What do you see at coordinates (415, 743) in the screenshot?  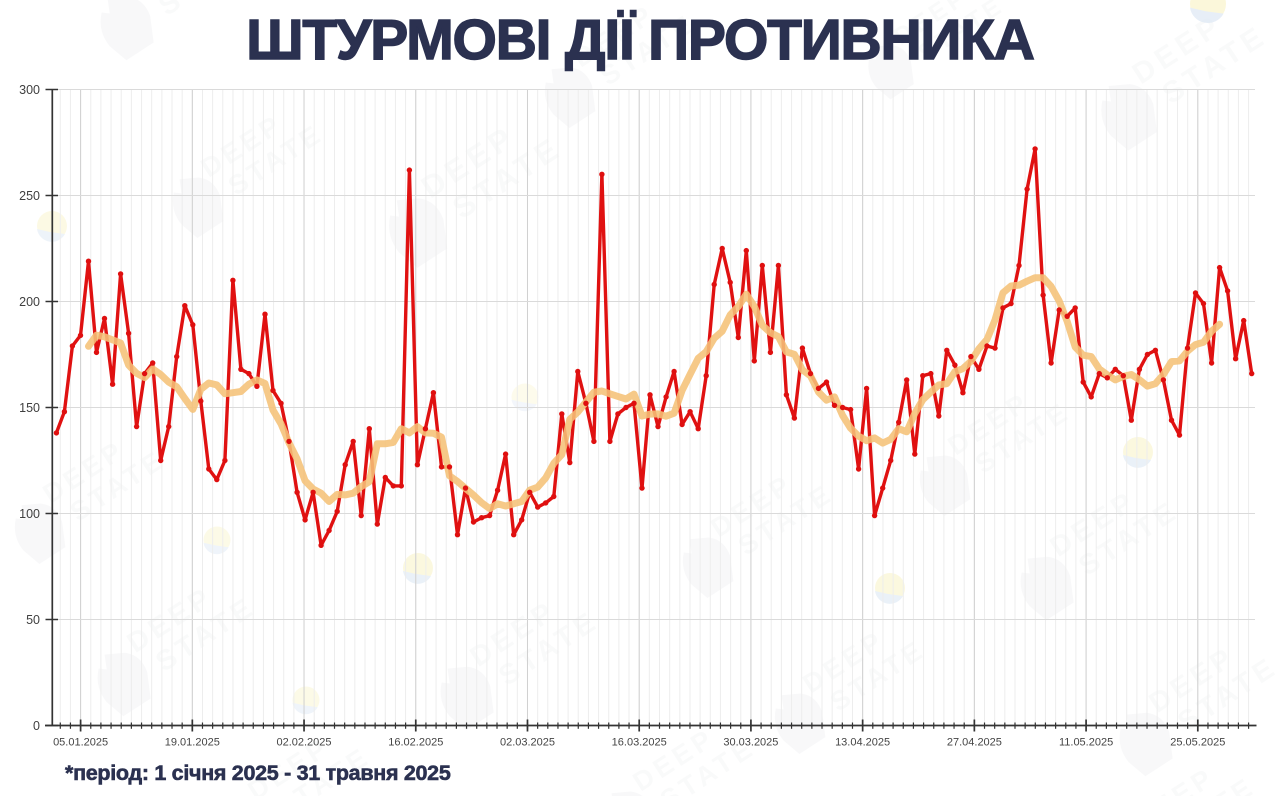 I see `svg-text: 16.02.2025` at bounding box center [415, 743].